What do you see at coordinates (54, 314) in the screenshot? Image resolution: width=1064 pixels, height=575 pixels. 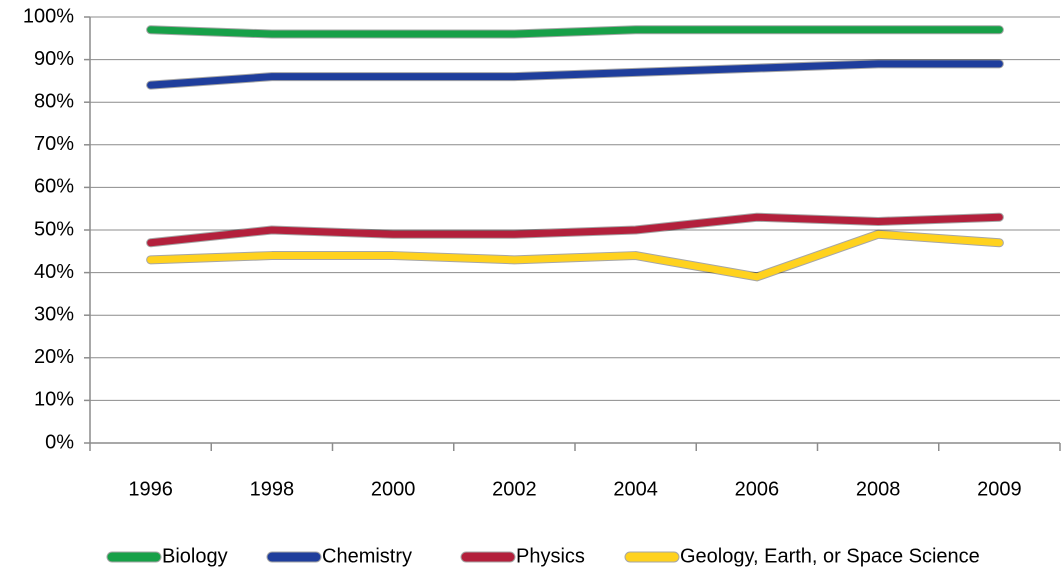 I see `y-tick-label: 30%` at bounding box center [54, 314].